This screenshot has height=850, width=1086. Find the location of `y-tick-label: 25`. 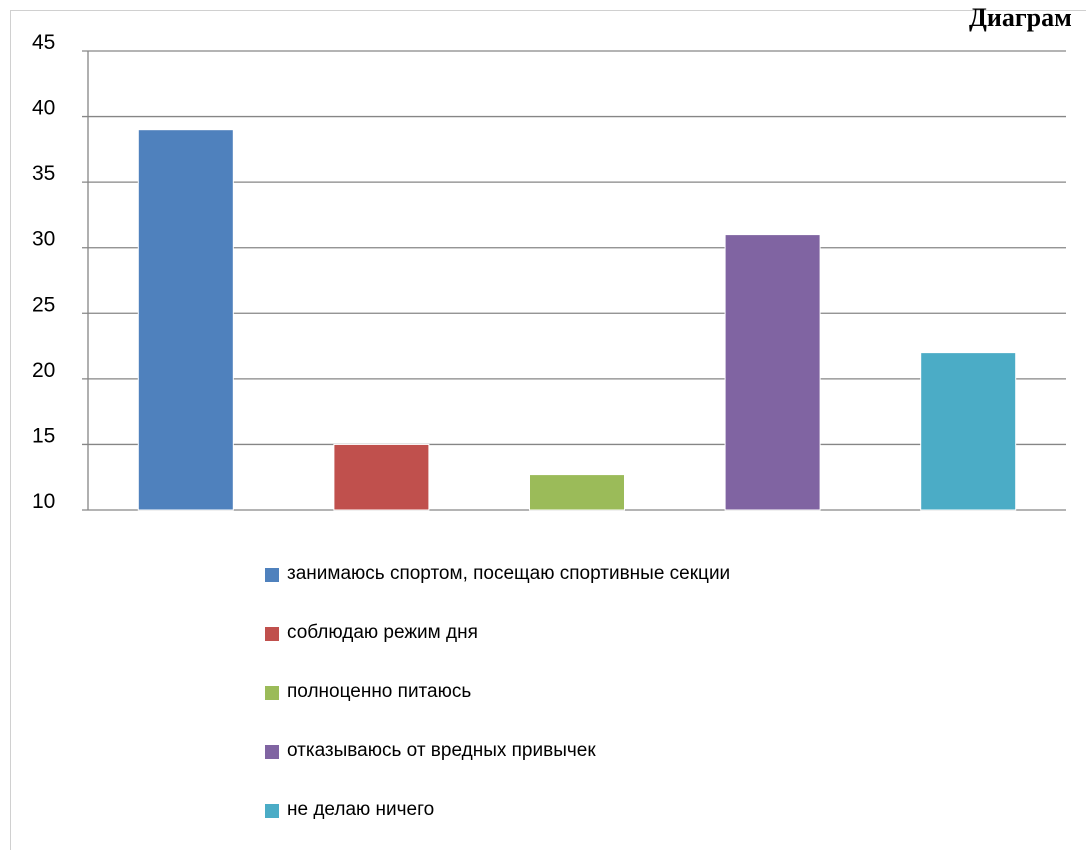

y-tick-label: 25 is located at coordinates (43, 304).